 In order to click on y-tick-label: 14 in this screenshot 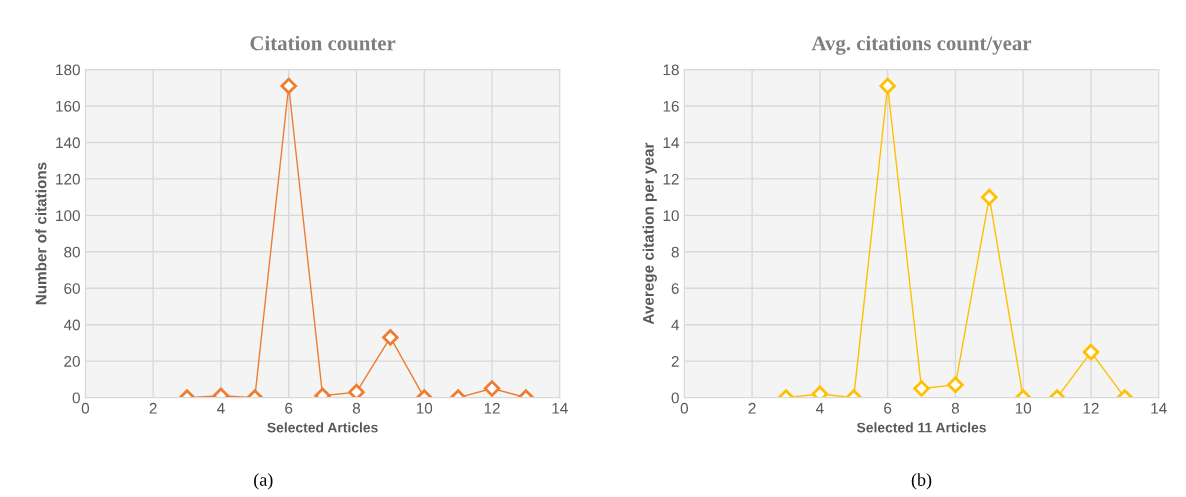, I will do `click(671, 143)`.